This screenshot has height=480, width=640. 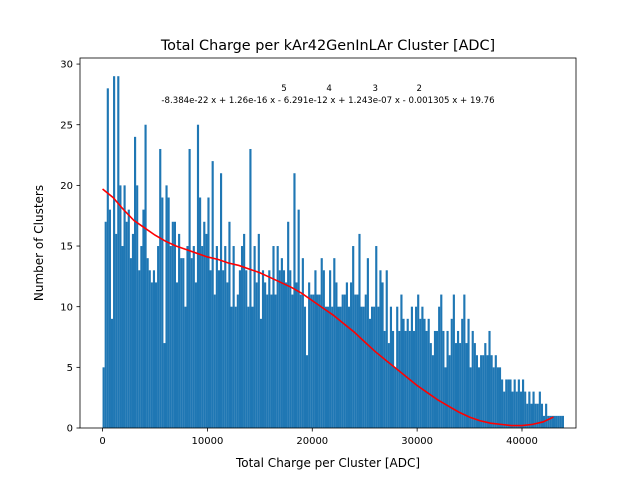 What do you see at coordinates (283, 89) in the screenshot?
I see `fit-exponent-label: 5` at bounding box center [283, 89].